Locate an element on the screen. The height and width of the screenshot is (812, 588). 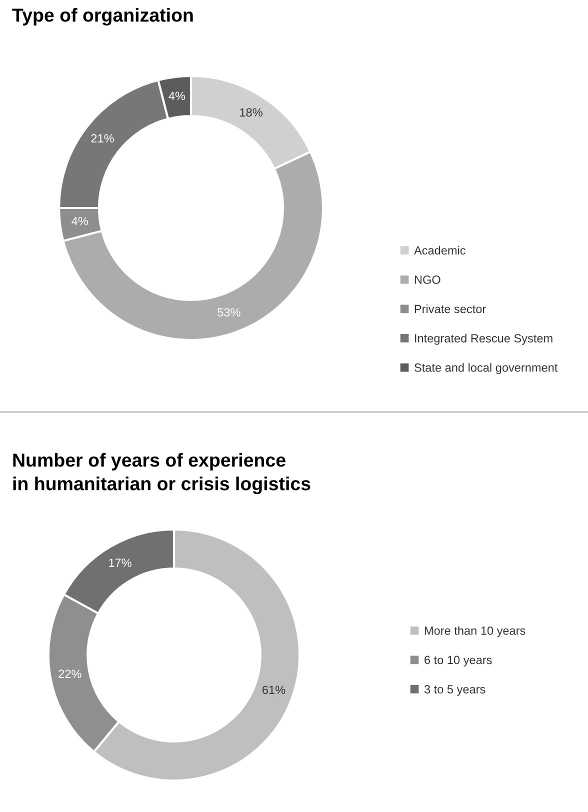
data-label: 21% is located at coordinates (102, 138).